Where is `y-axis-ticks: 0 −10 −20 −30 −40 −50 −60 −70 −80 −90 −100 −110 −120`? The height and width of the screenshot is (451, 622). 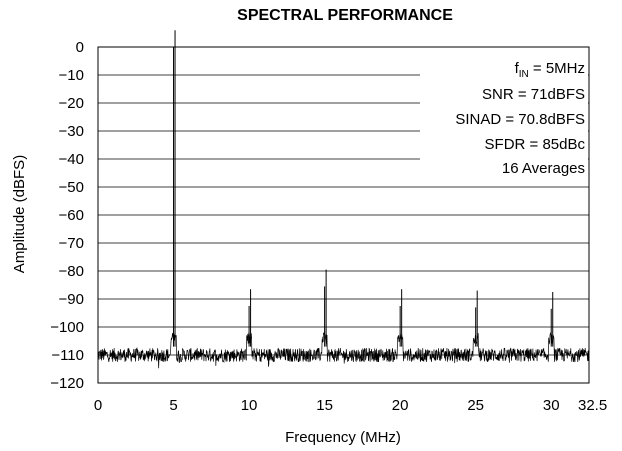 y-axis-ticks: 0 −10 −20 −30 −40 −50 −60 −70 −80 −90 −100 −110 −120 is located at coordinates (67, 215).